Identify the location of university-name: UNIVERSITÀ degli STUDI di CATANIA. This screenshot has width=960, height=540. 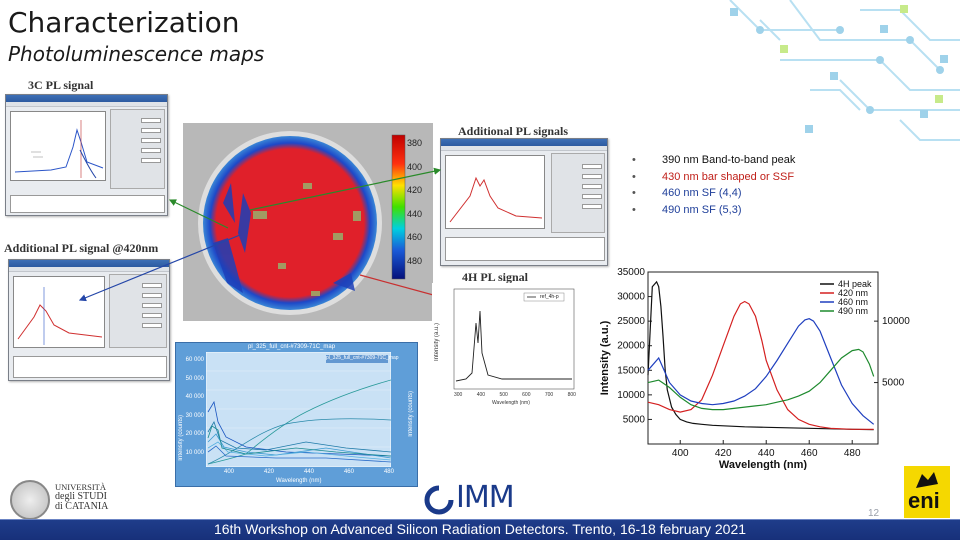
(82, 497).